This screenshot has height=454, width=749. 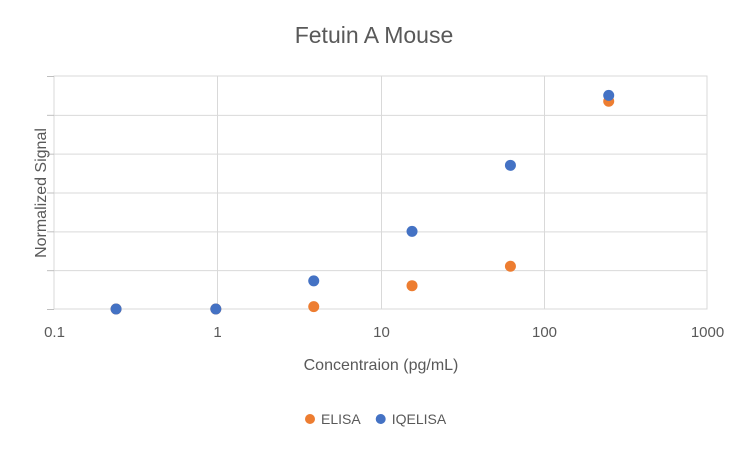 What do you see at coordinates (707, 332) in the screenshot?
I see `x-tick-label: 1000` at bounding box center [707, 332].